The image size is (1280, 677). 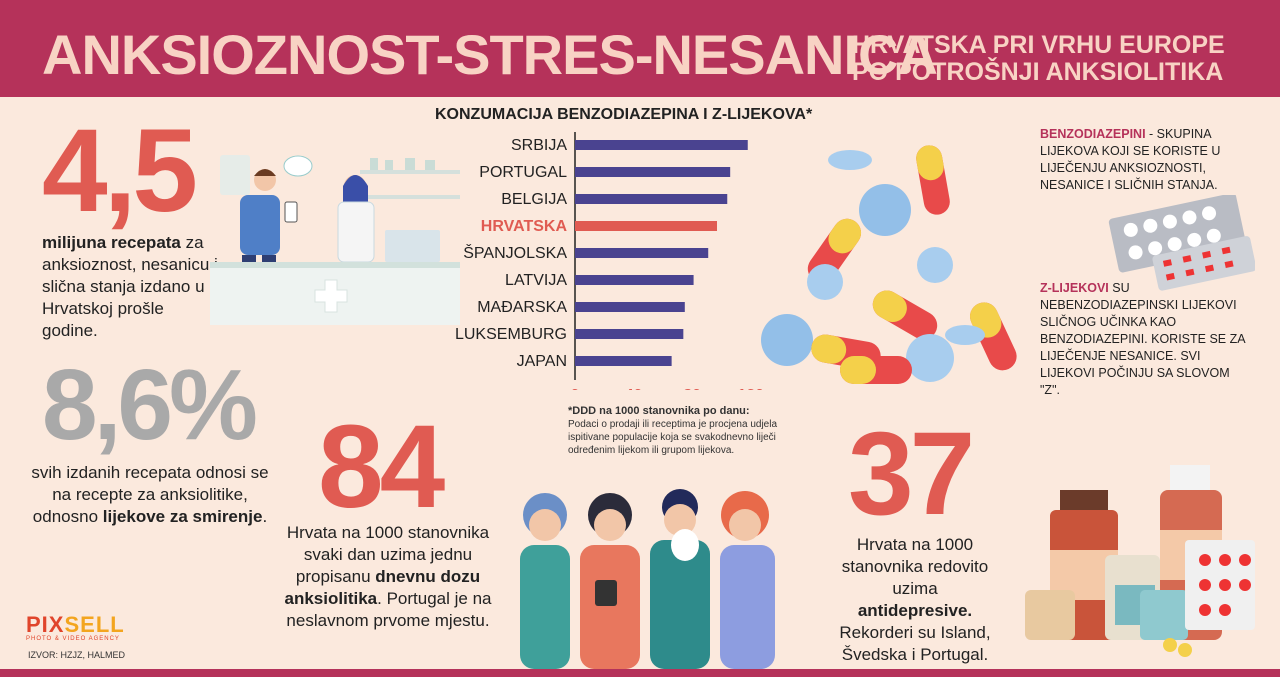 I want to click on pills-illustration, so click(x=889, y=264).